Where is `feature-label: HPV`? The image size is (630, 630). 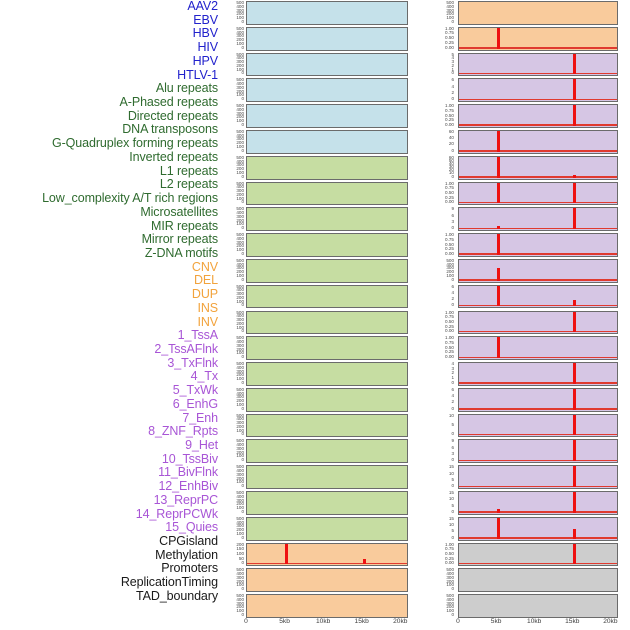 feature-label: HPV is located at coordinates (205, 60).